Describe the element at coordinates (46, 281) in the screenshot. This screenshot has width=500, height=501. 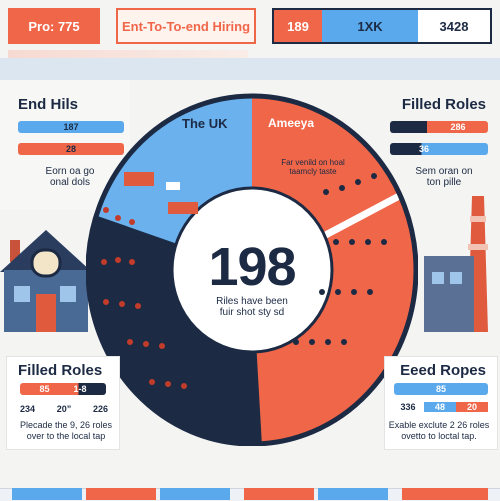
I see `left-building-icon` at that location.